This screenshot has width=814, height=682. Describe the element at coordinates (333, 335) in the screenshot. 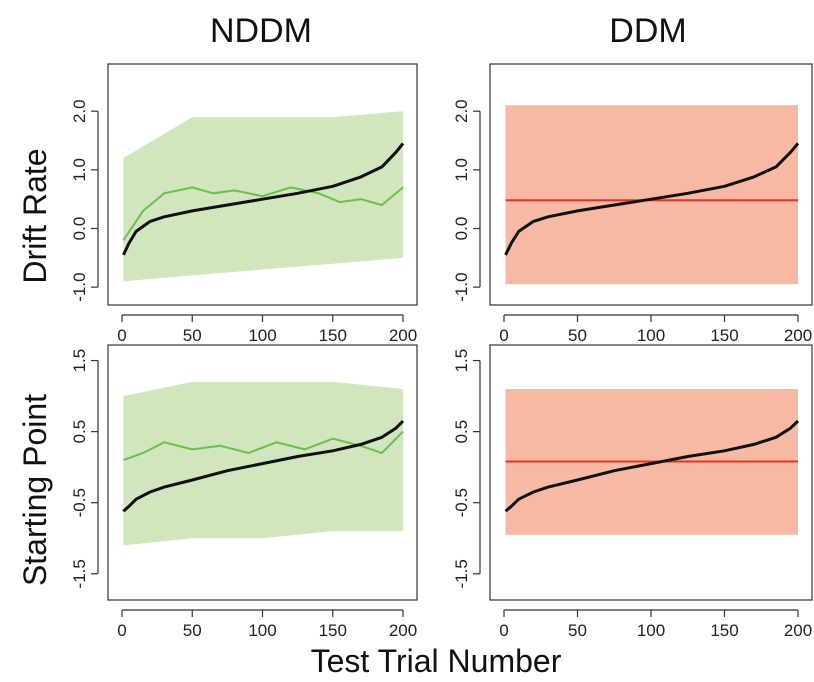

I see `nddm-drift-x-tick-label: 150` at that location.